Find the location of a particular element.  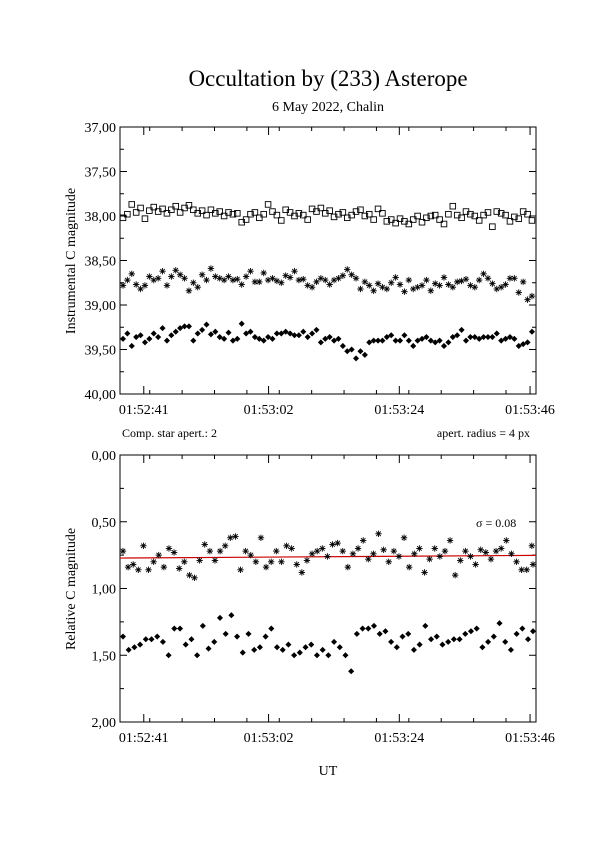

bottom-y-axis-label: Relative C magnitude is located at coordinates (71, 589).